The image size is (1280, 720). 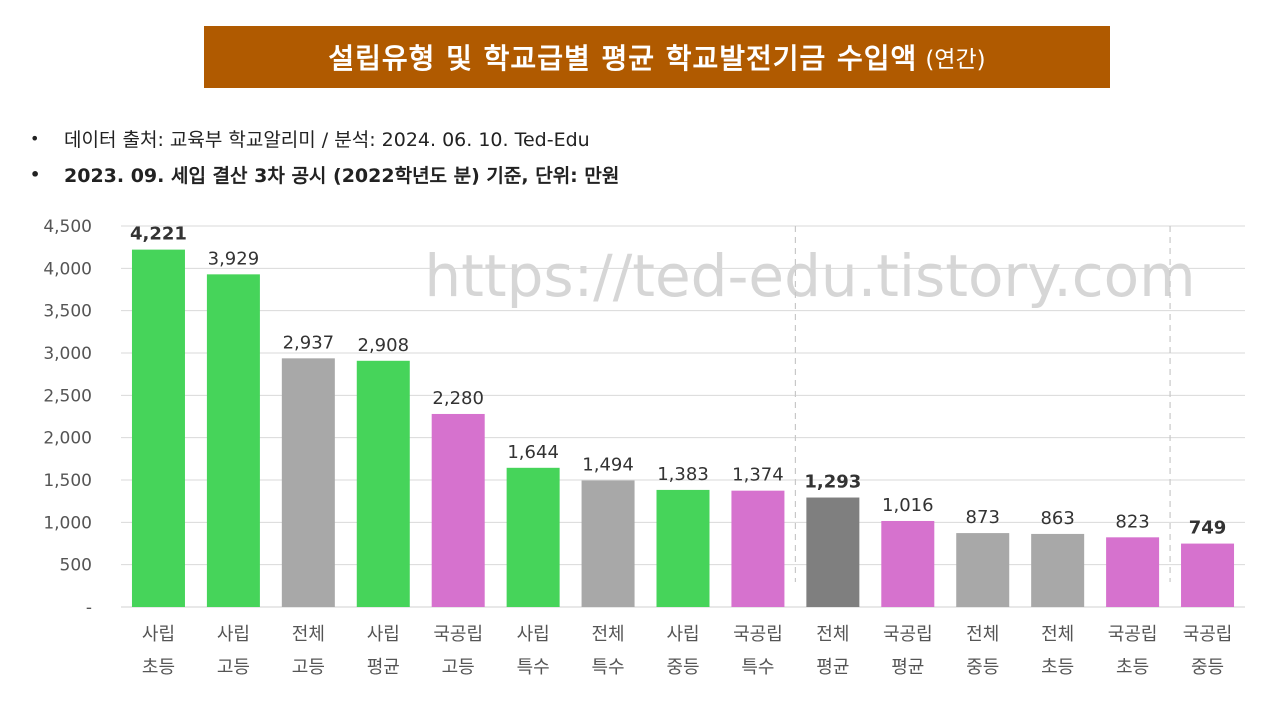 I want to click on data-label: 1,293, so click(x=832, y=482).